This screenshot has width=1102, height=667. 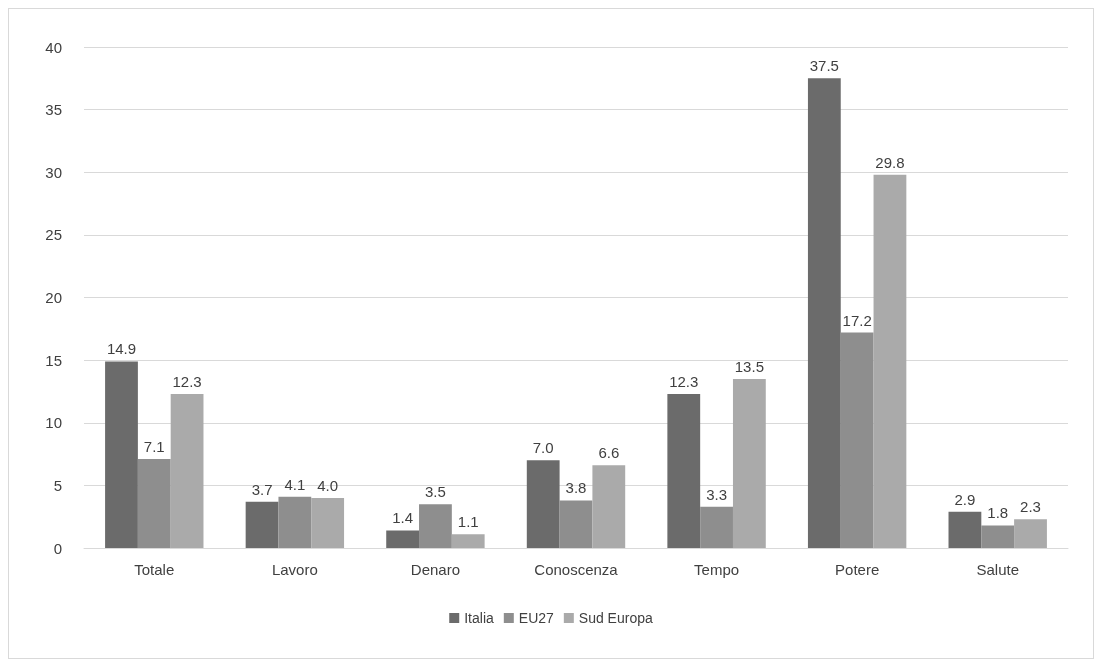 I want to click on data-label: 14.9, so click(x=121, y=349).